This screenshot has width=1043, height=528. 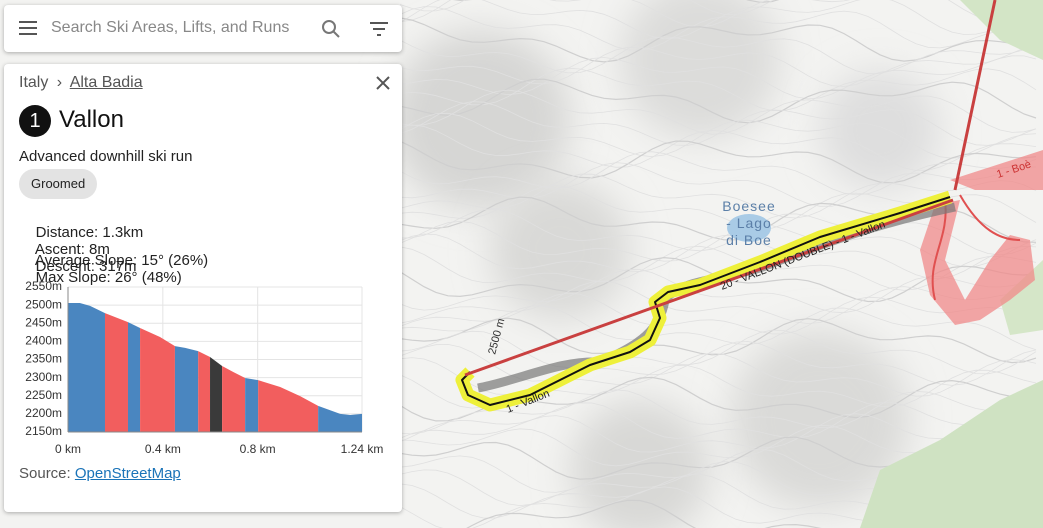 I want to click on close-button, so click(x=383, y=83).